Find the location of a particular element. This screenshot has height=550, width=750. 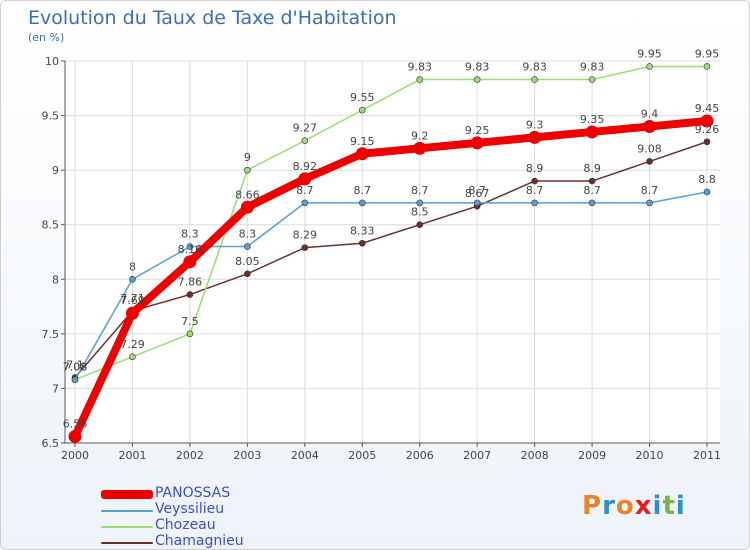

data-label-panossas: 9.2 is located at coordinates (420, 135).